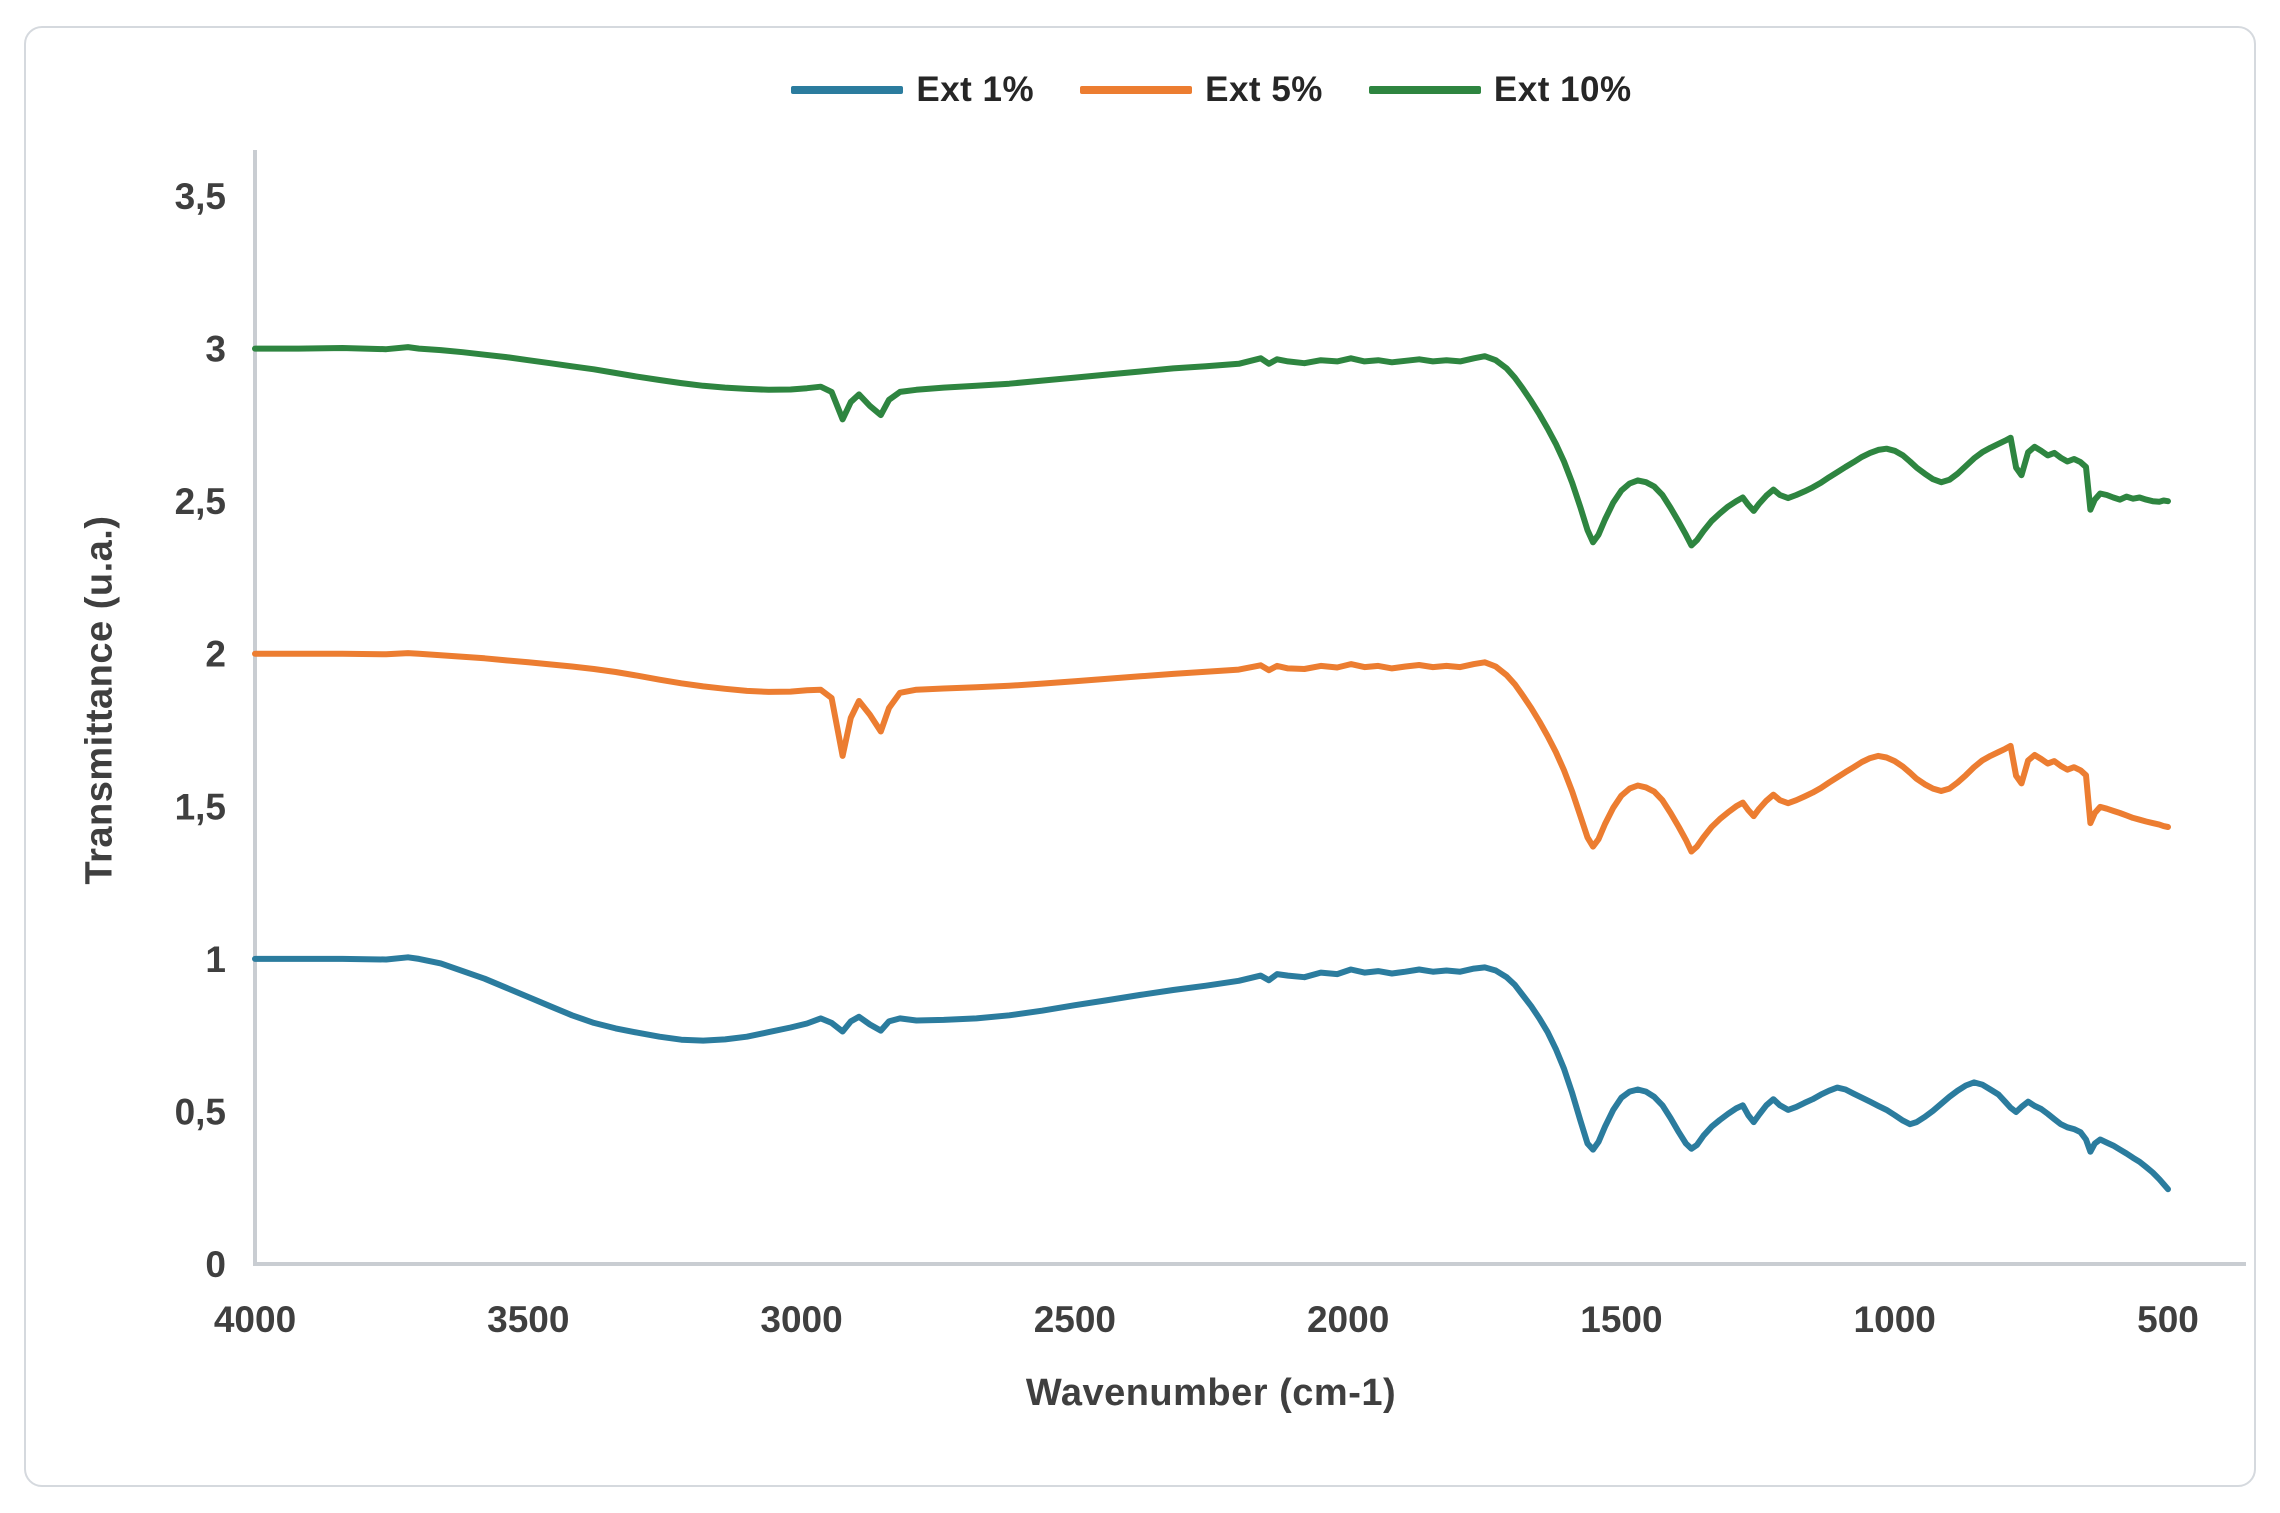  What do you see at coordinates (1211, 446) in the screenshot?
I see `series-line-ext-10-` at bounding box center [1211, 446].